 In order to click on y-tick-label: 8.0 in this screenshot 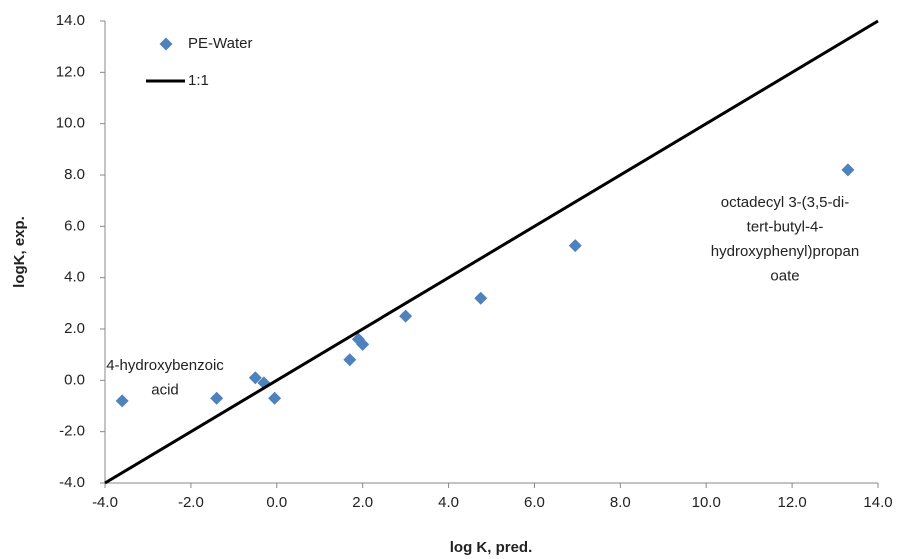, I will do `click(74, 174)`.